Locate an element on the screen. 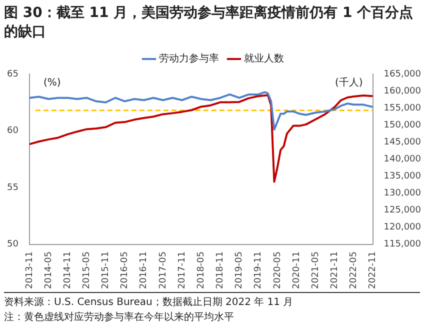  y2-tick-label: 150,000 is located at coordinates (403, 125).